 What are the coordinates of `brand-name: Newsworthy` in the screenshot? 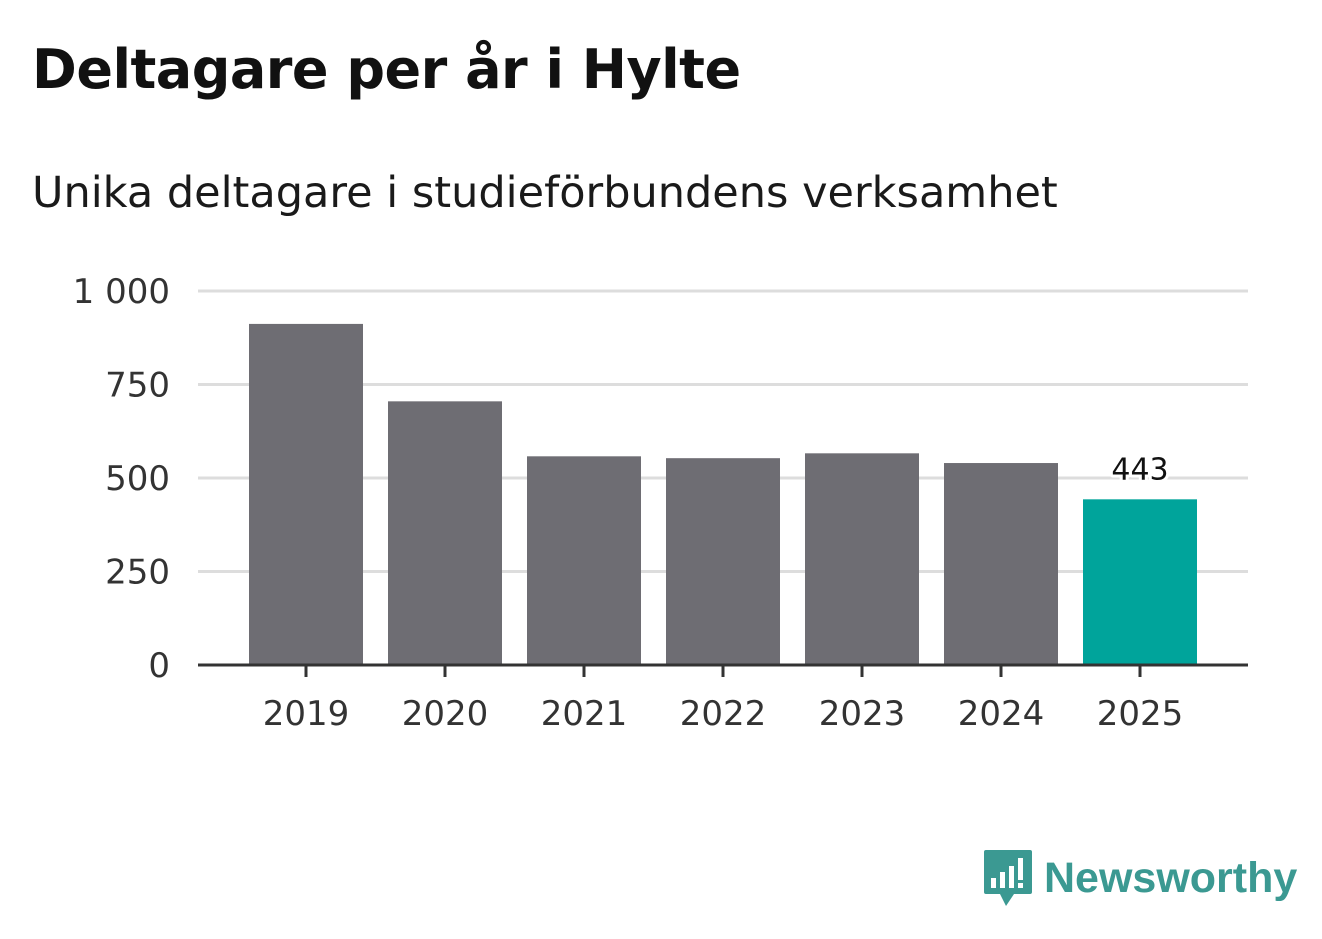 It's located at (1171, 877).